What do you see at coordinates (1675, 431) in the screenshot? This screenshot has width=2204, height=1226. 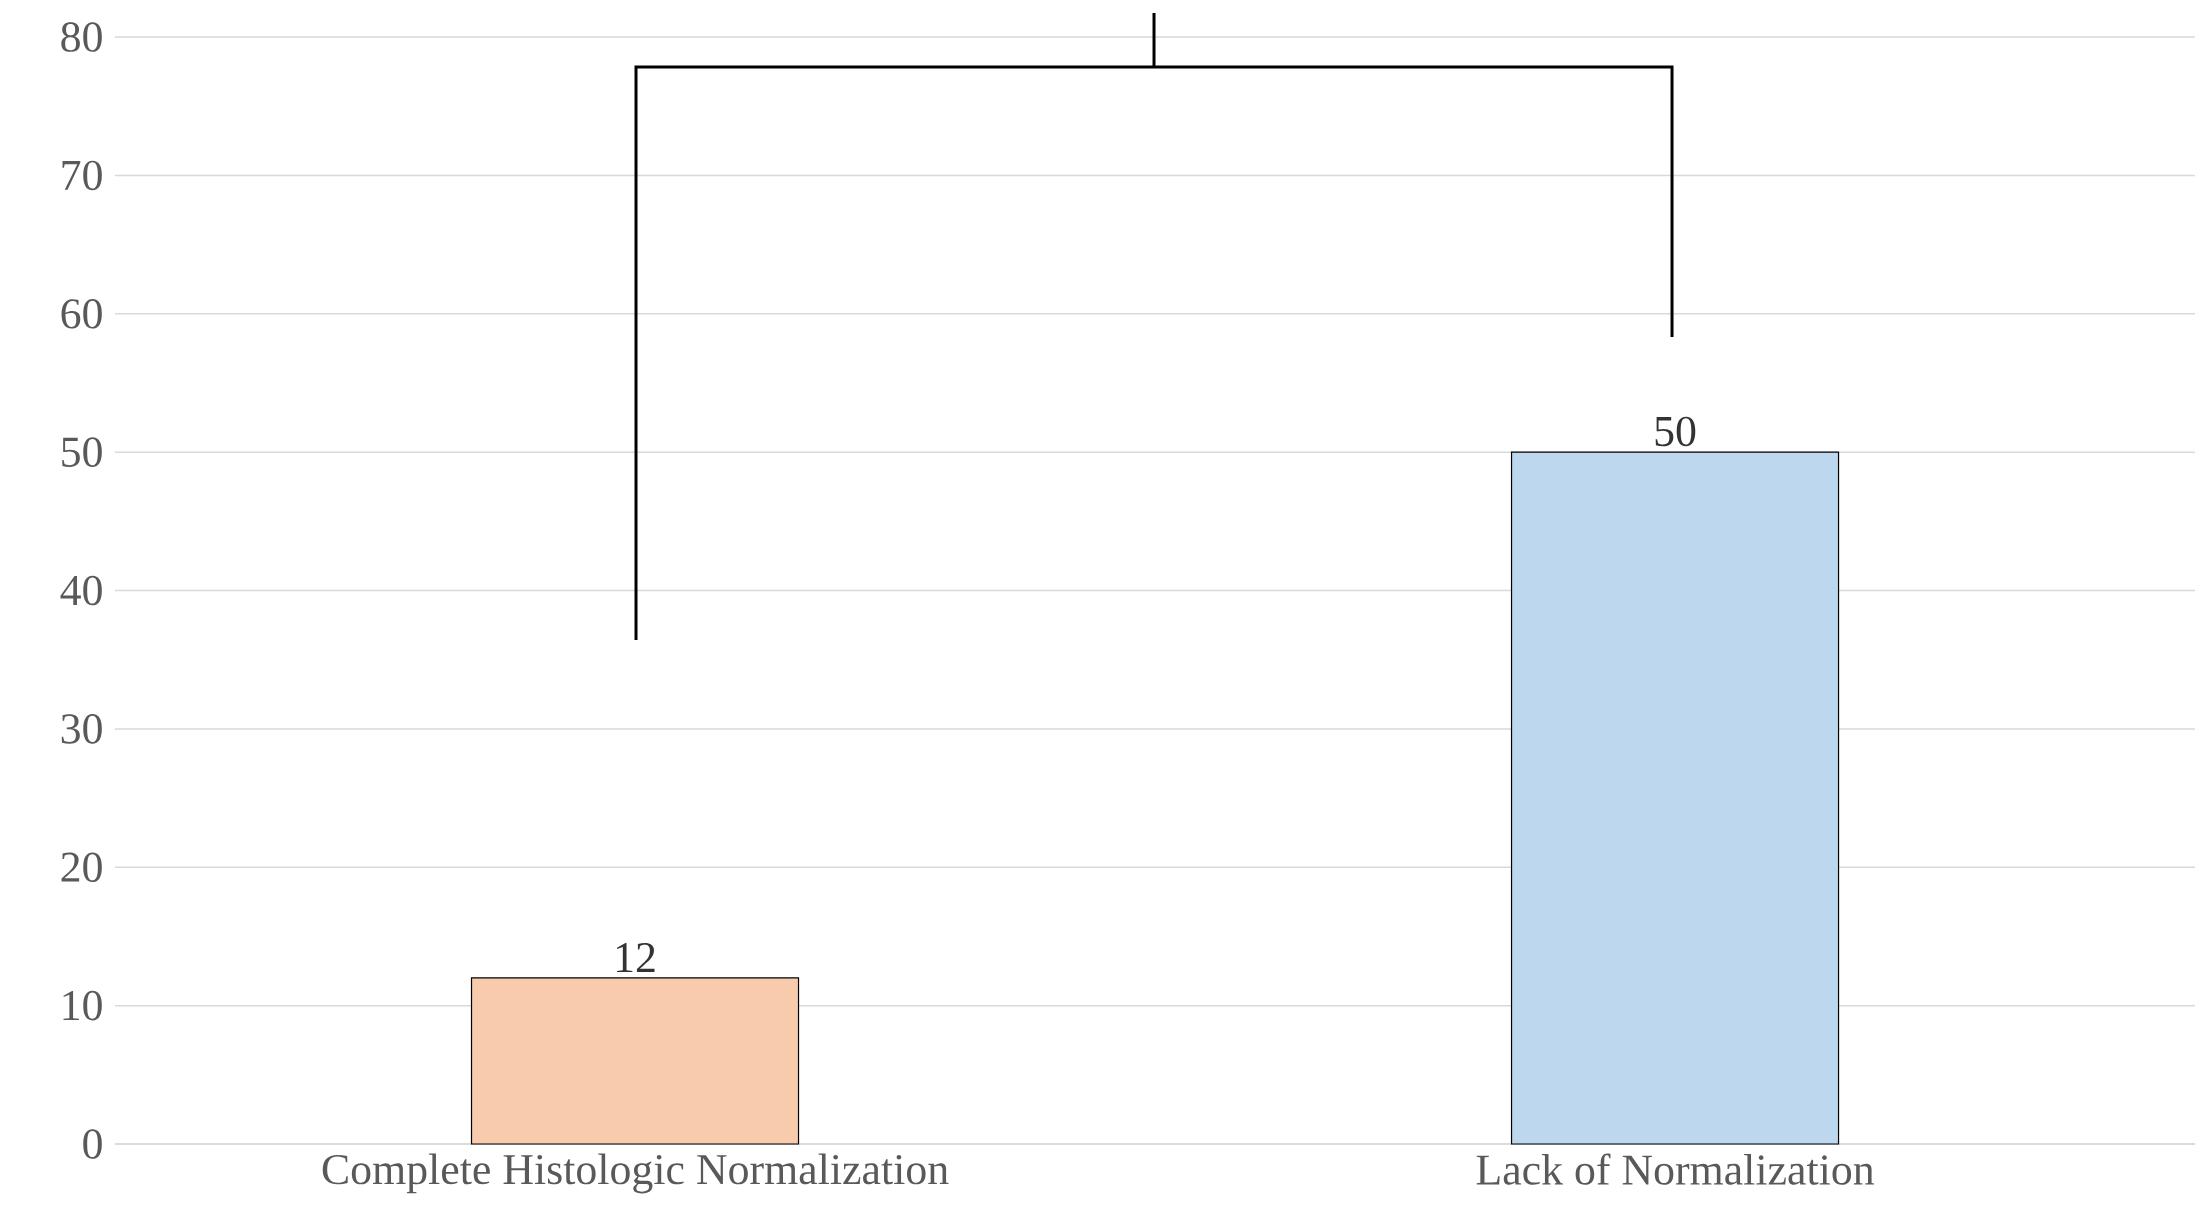 I see `data-label: 50` at bounding box center [1675, 431].